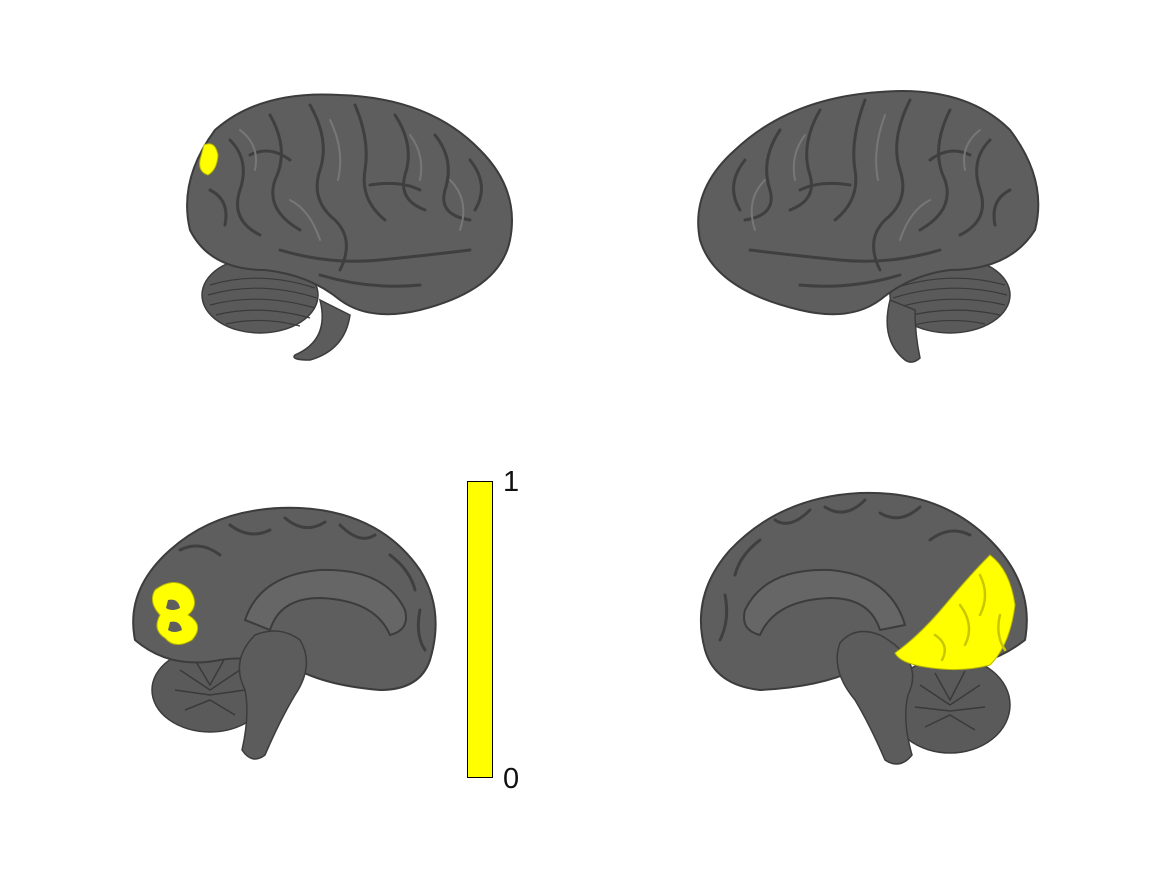  What do you see at coordinates (970, 617) in the screenshot?
I see `activation-gyri` at bounding box center [970, 617].